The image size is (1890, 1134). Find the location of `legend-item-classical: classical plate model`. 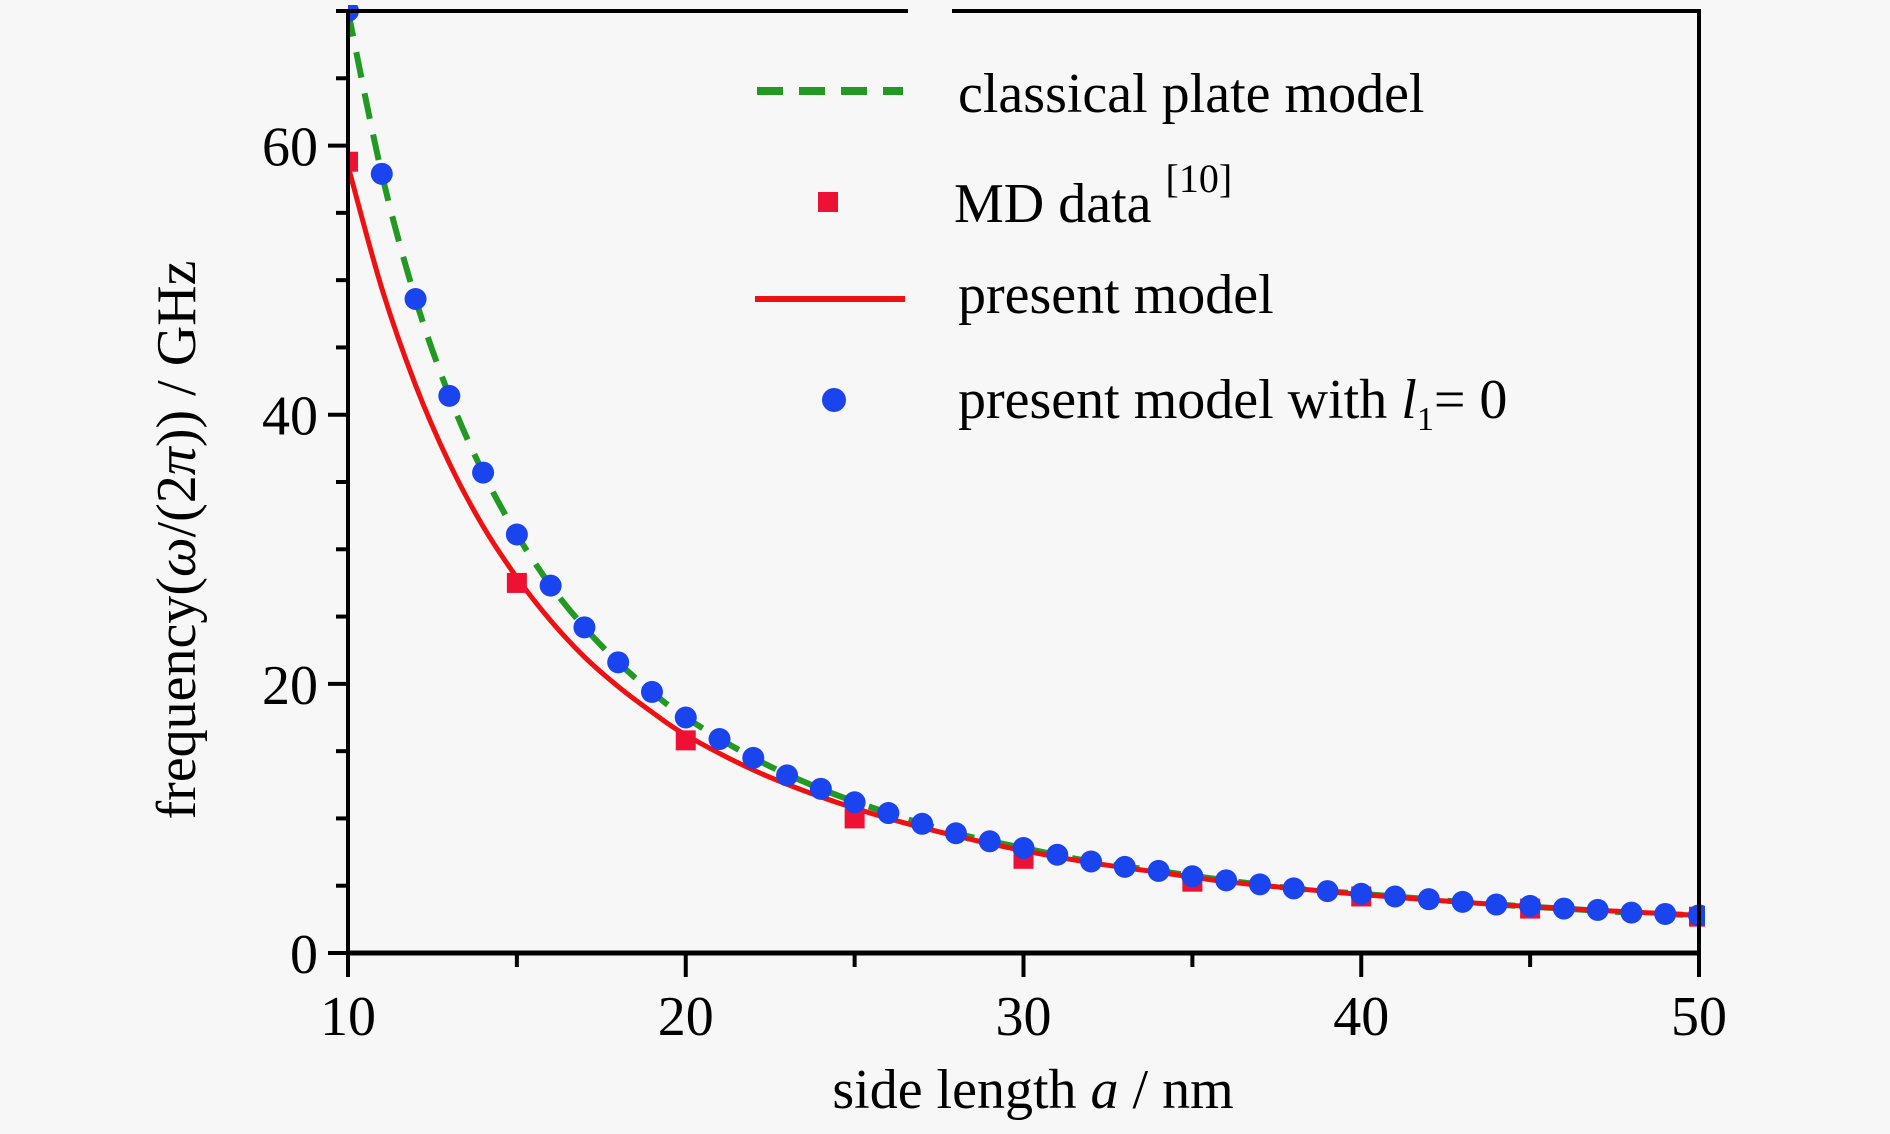

legend-item-classical: classical plate model is located at coordinates (1090, 94).